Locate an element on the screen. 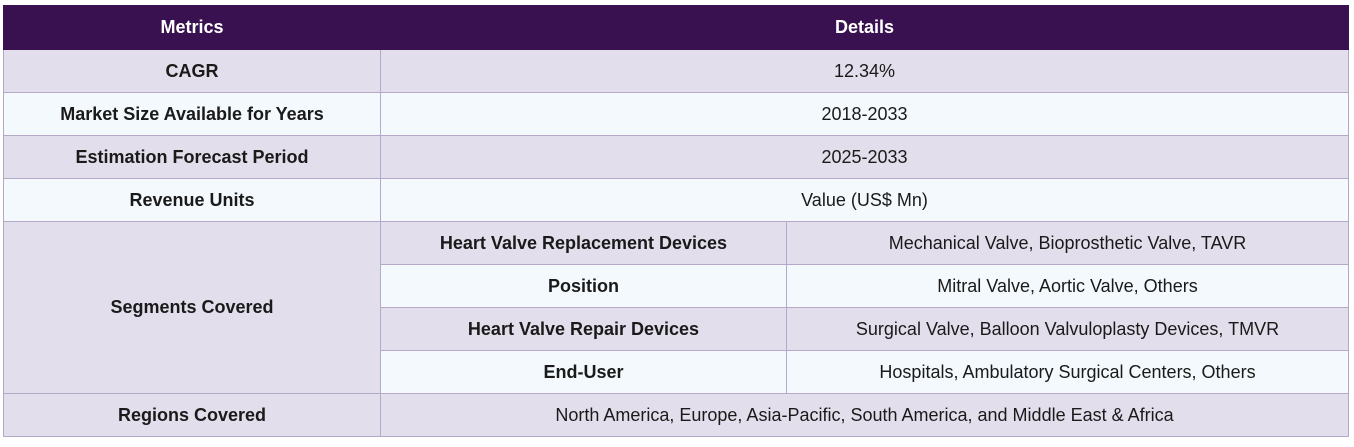 The width and height of the screenshot is (1354, 447). row-label: Estimation Forecast Period is located at coordinates (192, 157).